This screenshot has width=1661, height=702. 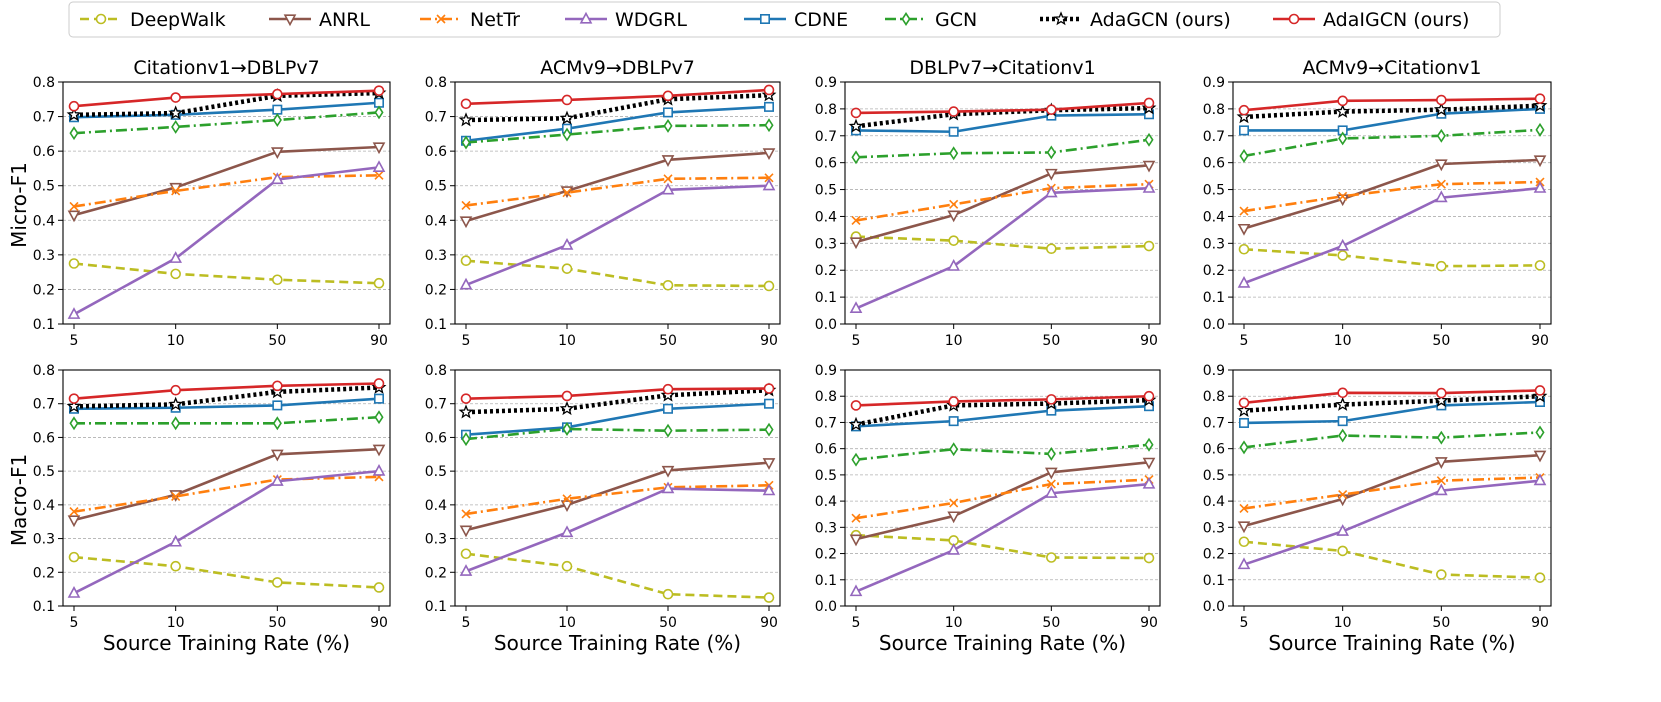 I want to click on legend-item-nettr: NetTr, so click(x=470, y=20).